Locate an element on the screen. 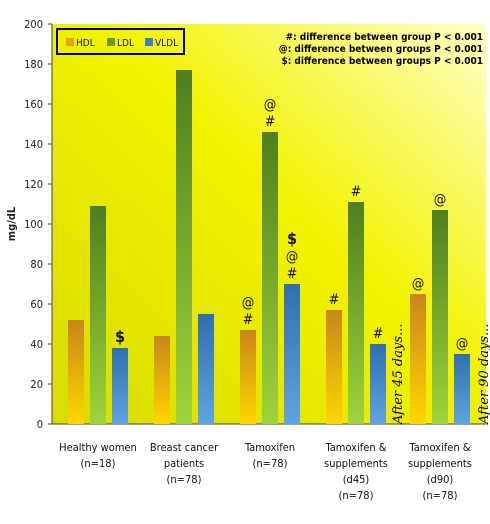  y-tick-label: 60 is located at coordinates (36, 304).